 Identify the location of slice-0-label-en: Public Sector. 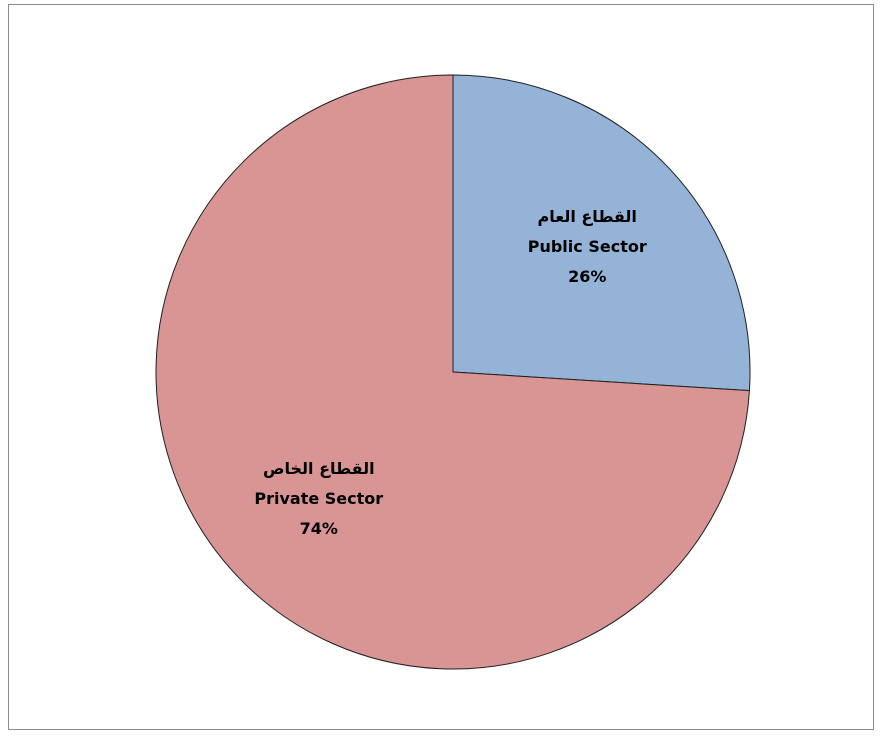
(587, 246).